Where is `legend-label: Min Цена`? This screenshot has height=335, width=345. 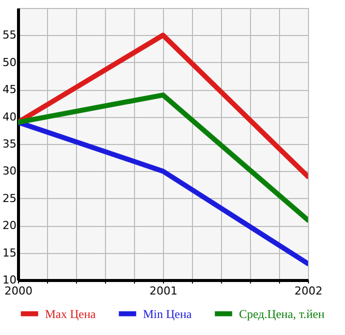 legend-label: Min Цена is located at coordinates (167, 313).